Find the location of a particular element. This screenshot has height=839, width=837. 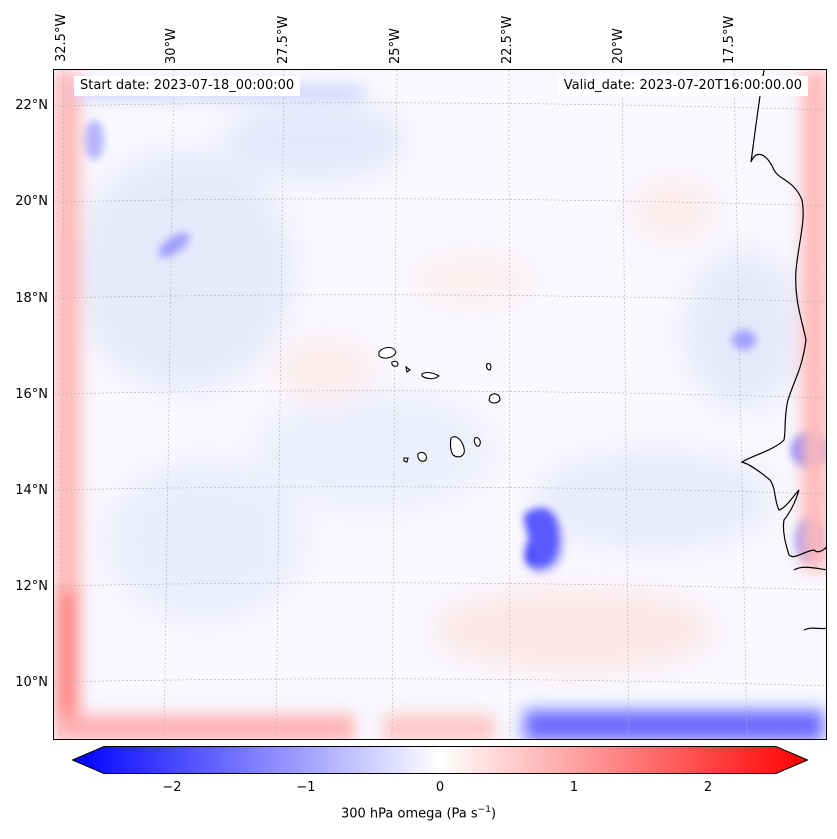

lon-label-17-5w: 17.5°W is located at coordinates (729, 39).